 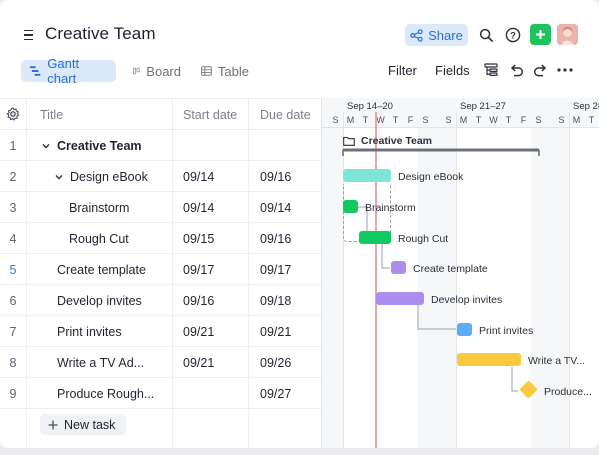 I want to click on fields-button: Fields, so click(x=452, y=70).